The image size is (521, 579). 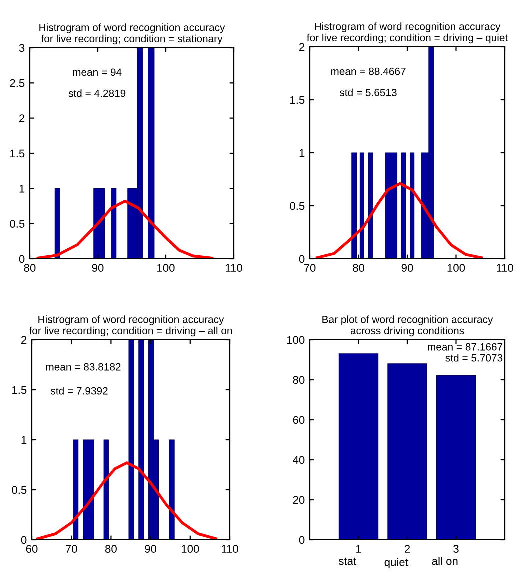 What do you see at coordinates (296, 340) in the screenshot?
I see `y-tick-label: 100` at bounding box center [296, 340].